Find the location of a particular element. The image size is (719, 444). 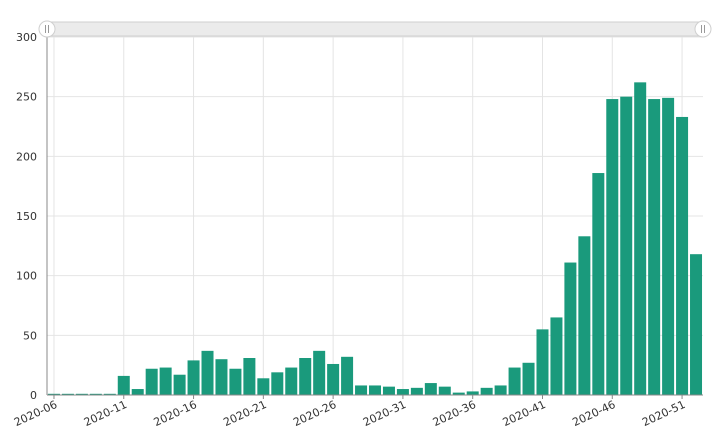

x-tick-label: 2020-31 is located at coordinates (384, 413).